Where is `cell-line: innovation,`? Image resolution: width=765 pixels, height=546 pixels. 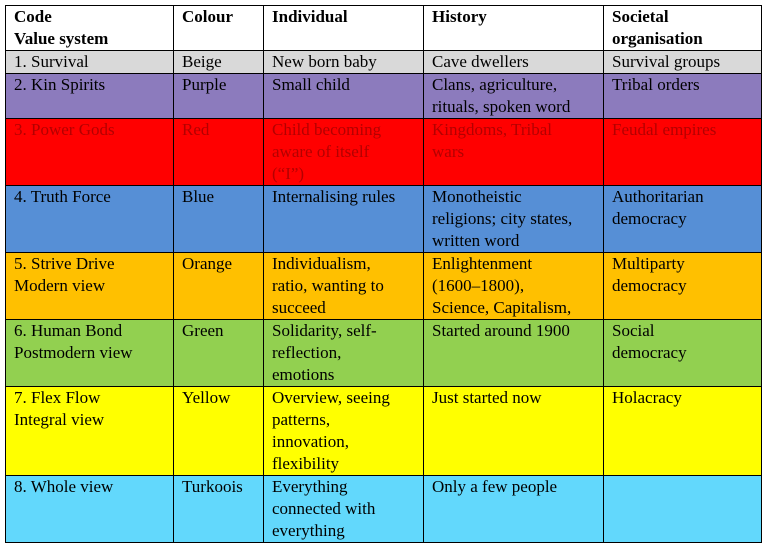
cell-line: innovation, is located at coordinates (310, 441).